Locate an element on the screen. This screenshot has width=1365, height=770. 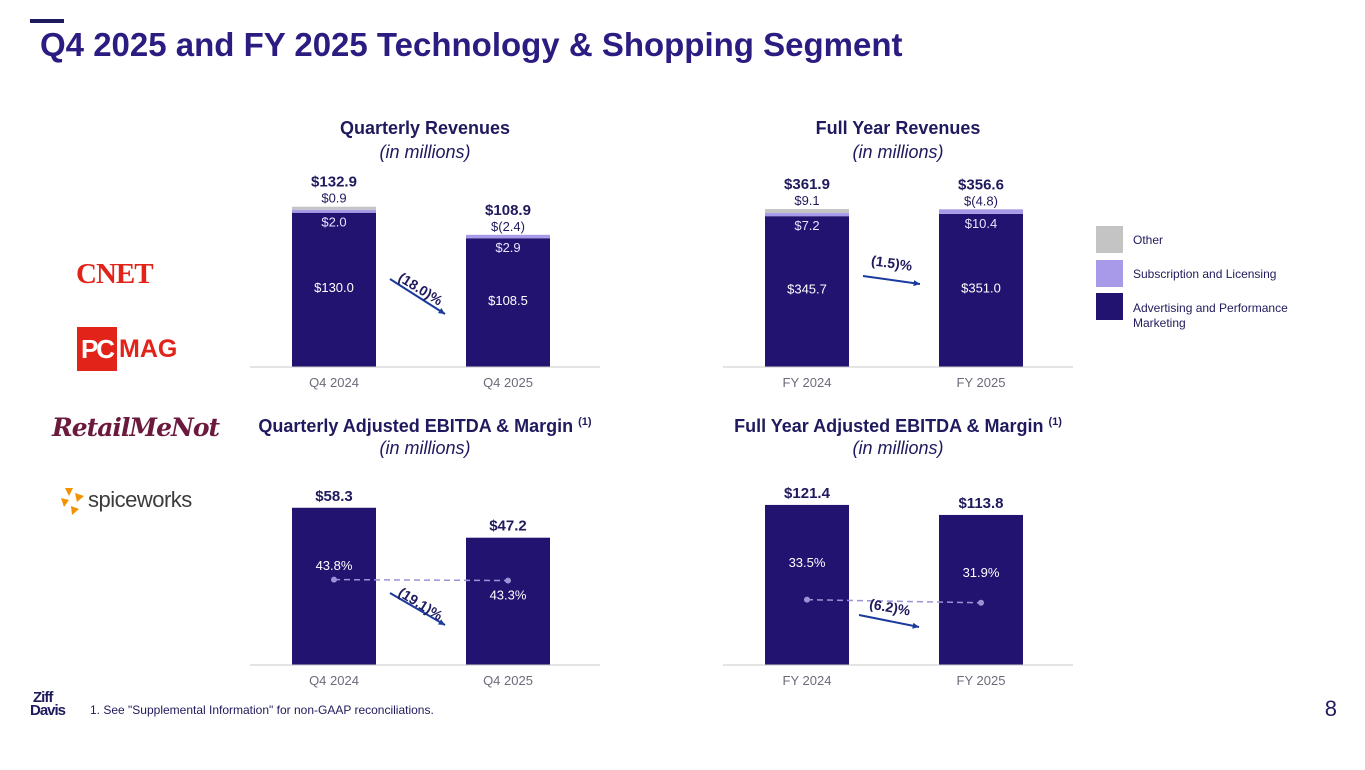
chart-title: Quarterly Revenues is located at coordinates (425, 128).